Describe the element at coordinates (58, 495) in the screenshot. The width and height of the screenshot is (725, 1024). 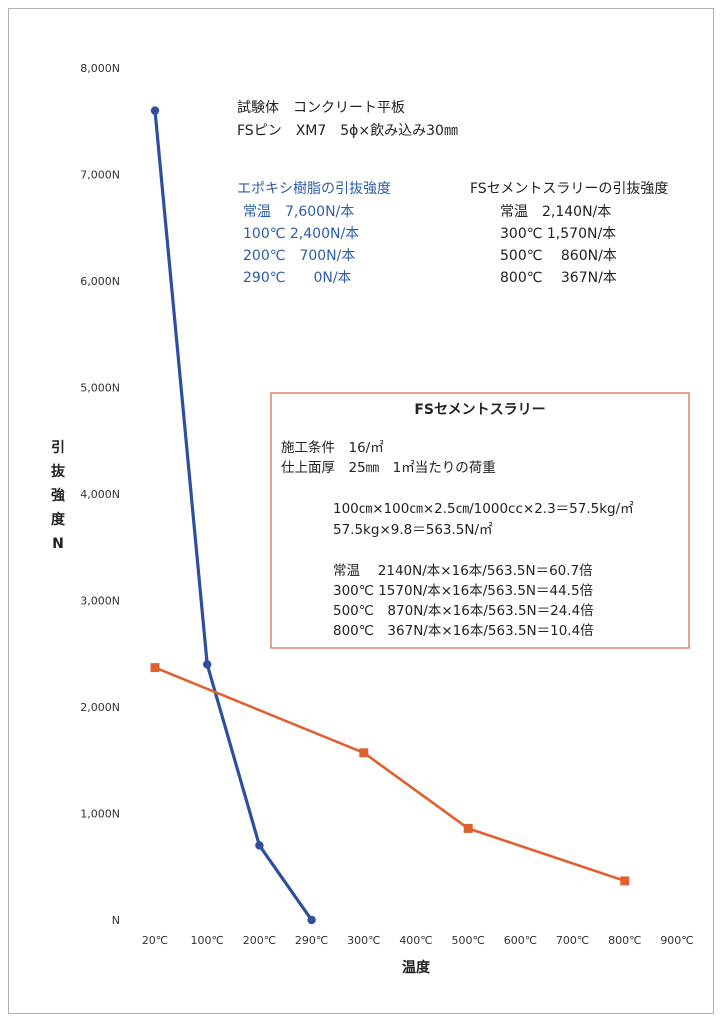
I see `y-axis-title-char: 強` at that location.